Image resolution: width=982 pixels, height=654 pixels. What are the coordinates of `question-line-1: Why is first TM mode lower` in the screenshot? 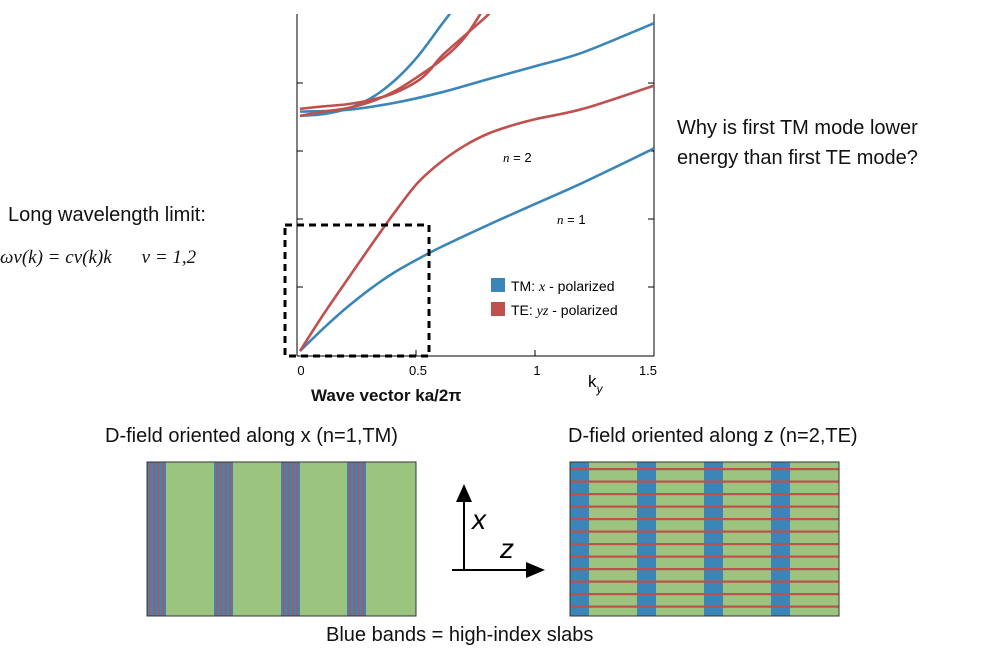 It's located at (797, 128).